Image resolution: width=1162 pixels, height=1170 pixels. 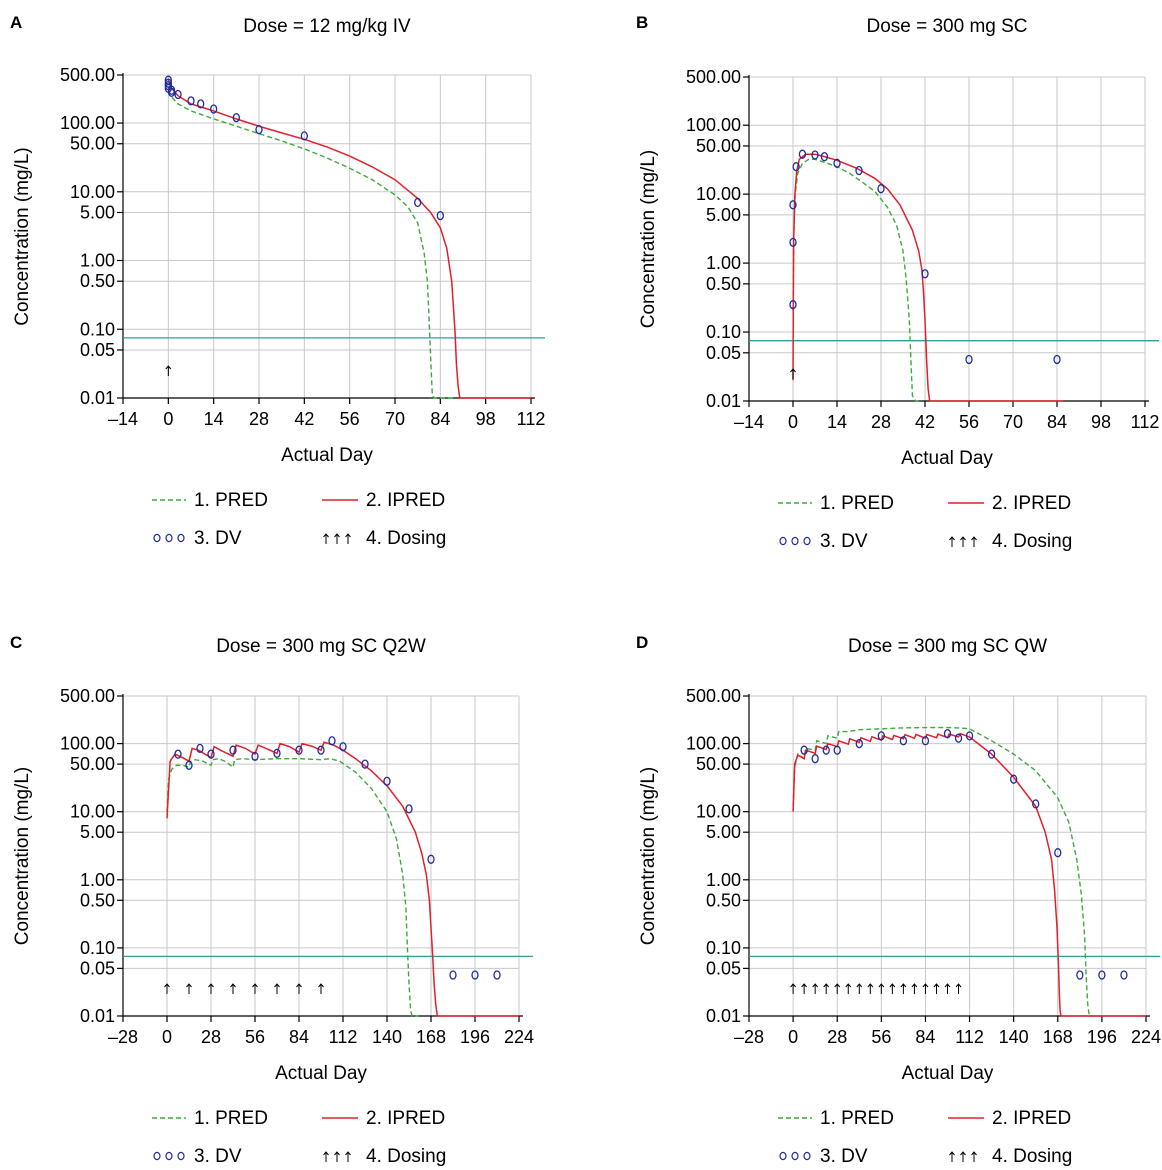 I want to click on x-axis-label: Actual Day, so click(x=948, y=1073).